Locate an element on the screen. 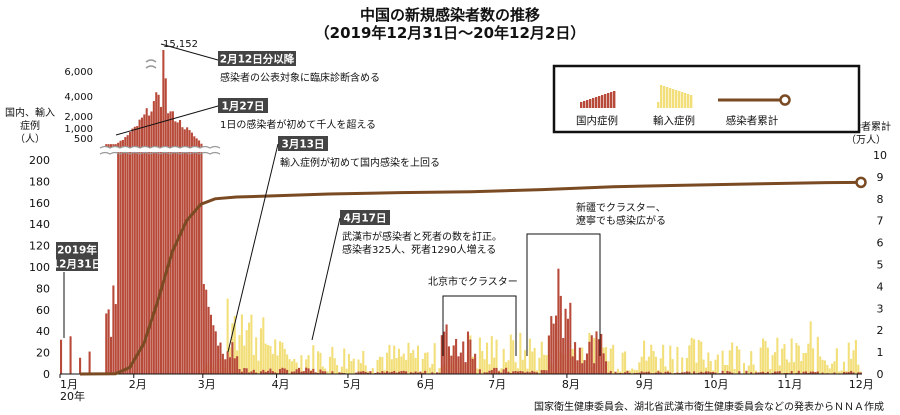  annotation-text-xinjiang: 新疆でクラスター、 is located at coordinates (621, 207).